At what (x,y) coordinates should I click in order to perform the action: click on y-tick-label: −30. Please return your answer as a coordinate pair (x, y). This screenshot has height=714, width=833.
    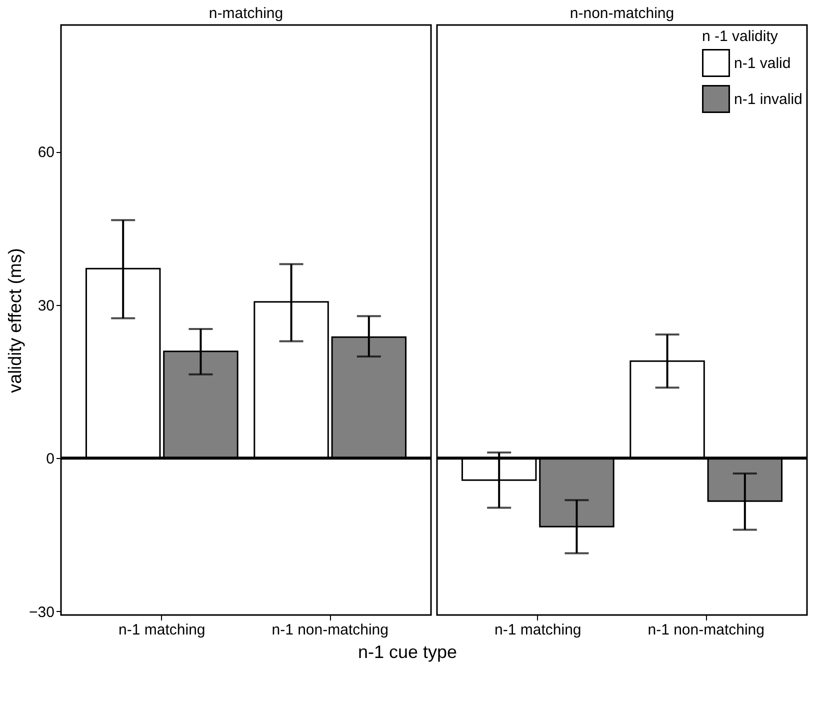
    Looking at the image, I should click on (41, 612).